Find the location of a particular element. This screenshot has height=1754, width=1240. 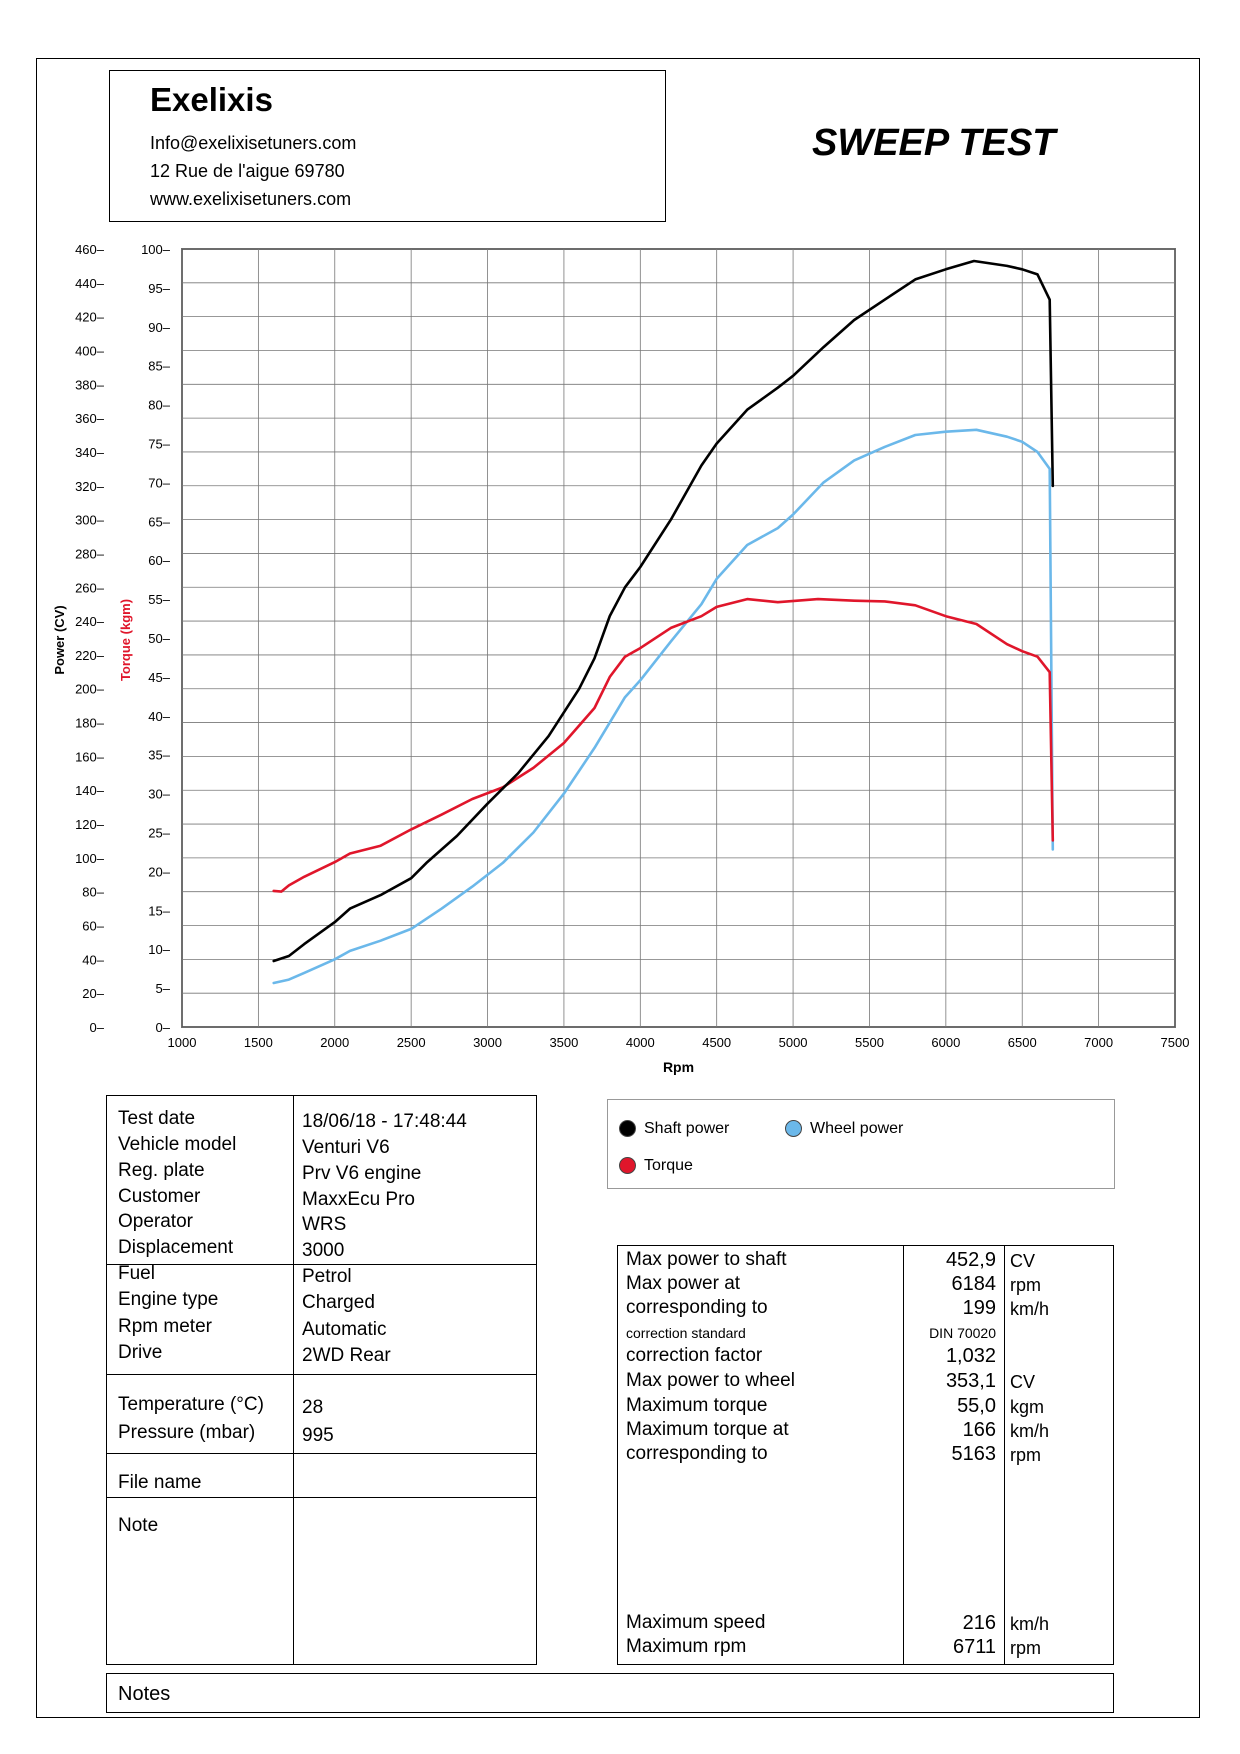

x-tick-label: 6000 is located at coordinates (945, 1042).